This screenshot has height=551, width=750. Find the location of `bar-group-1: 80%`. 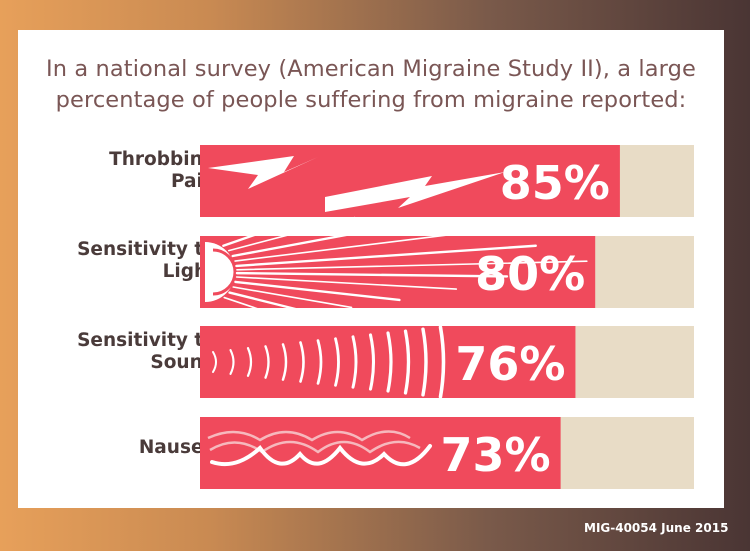

bar-group-1: 80% is located at coordinates (447, 268).